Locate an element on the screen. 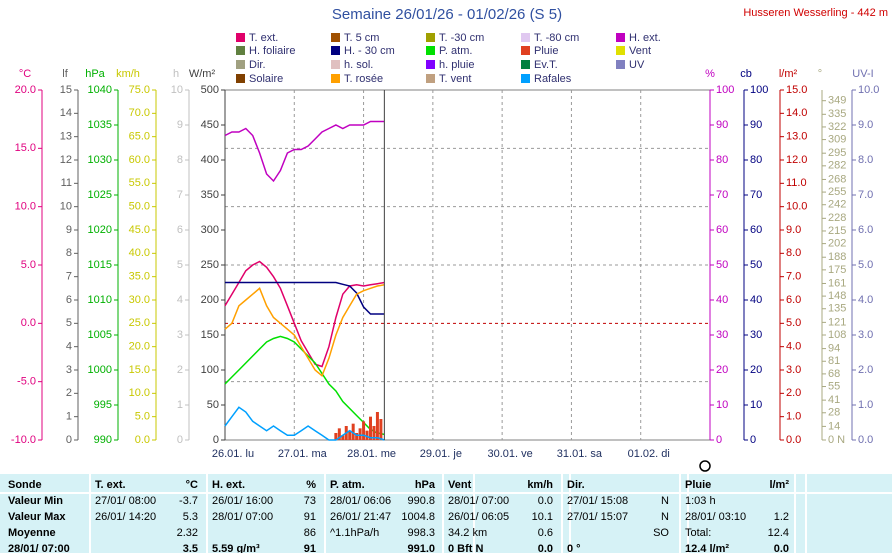 Image resolution: width=892 pixels, height=553 pixels. table-cell: km/h is located at coordinates (540, 485).